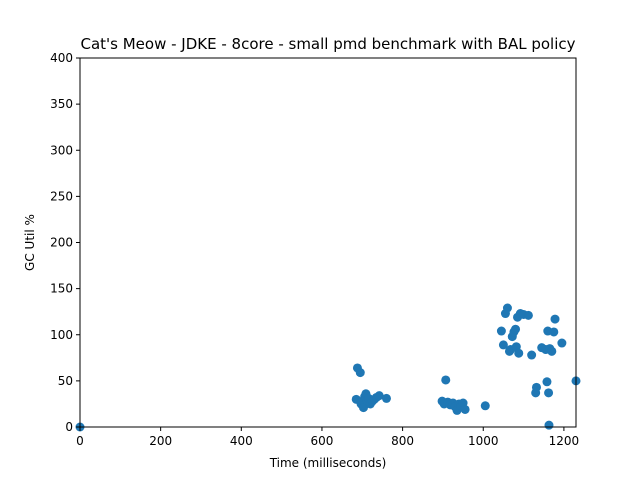 The height and width of the screenshot is (480, 640). What do you see at coordinates (80, 441) in the screenshot?
I see `x-tick-label: 0` at bounding box center [80, 441].